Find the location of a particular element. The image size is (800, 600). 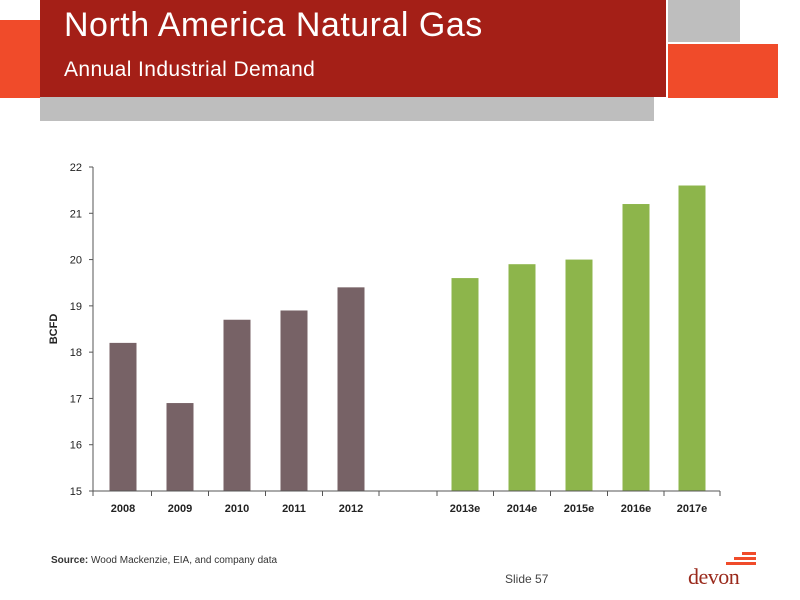

x-tick-label-2012: 2012 is located at coordinates (351, 509).